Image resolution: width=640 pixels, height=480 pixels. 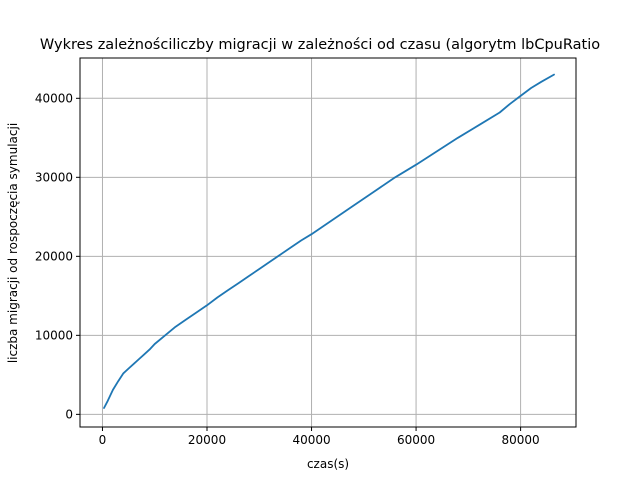 What do you see at coordinates (521, 440) in the screenshot?
I see `x-tick-label: 80000` at bounding box center [521, 440].